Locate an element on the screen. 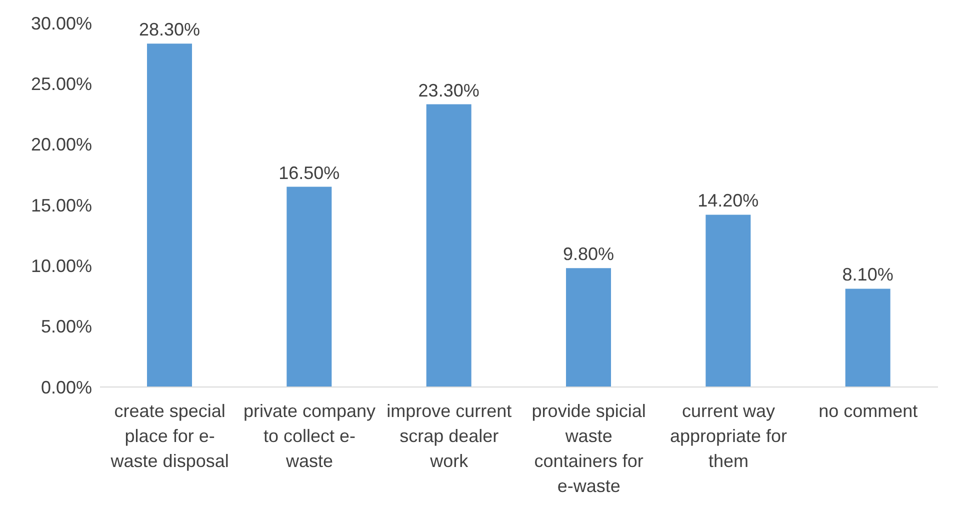 The image size is (961, 512). x-tick-label: create special place for e-waste disposal is located at coordinates (169, 436).